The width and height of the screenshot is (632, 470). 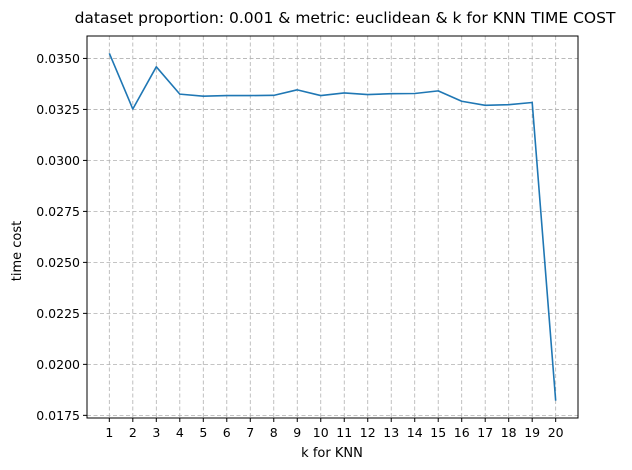 I want to click on x-tick-label: 11, so click(x=344, y=432).